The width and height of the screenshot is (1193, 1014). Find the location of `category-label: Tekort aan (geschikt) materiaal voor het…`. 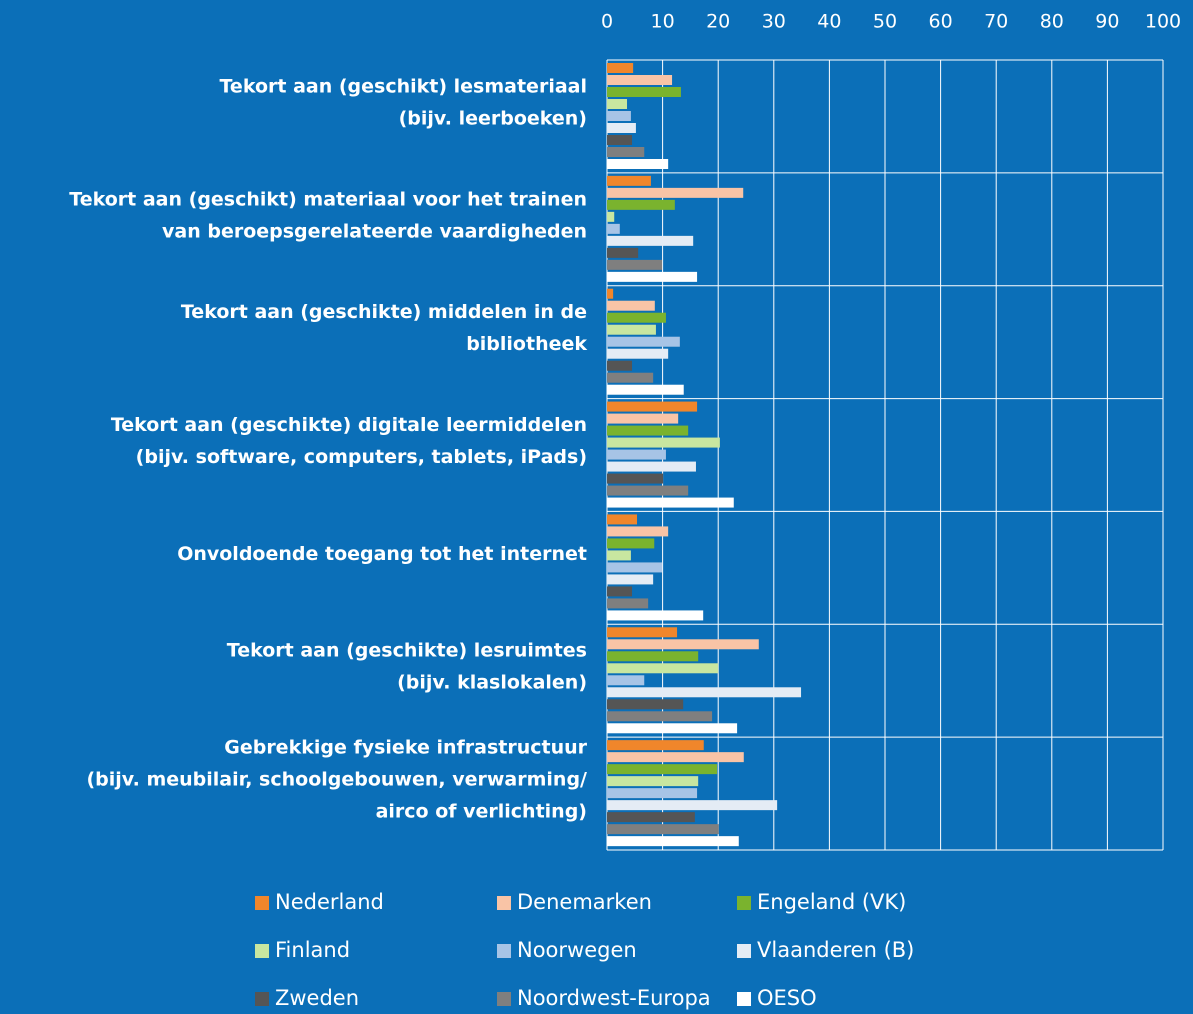

category-label: Tekort aan (geschikt) materiaal voor het… is located at coordinates (328, 215).